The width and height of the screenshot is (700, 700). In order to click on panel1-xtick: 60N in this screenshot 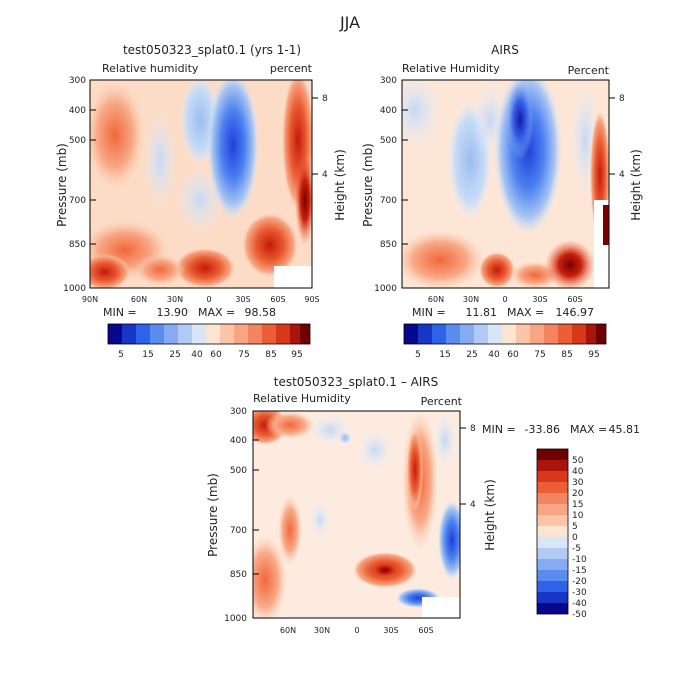, I will do `click(139, 299)`.